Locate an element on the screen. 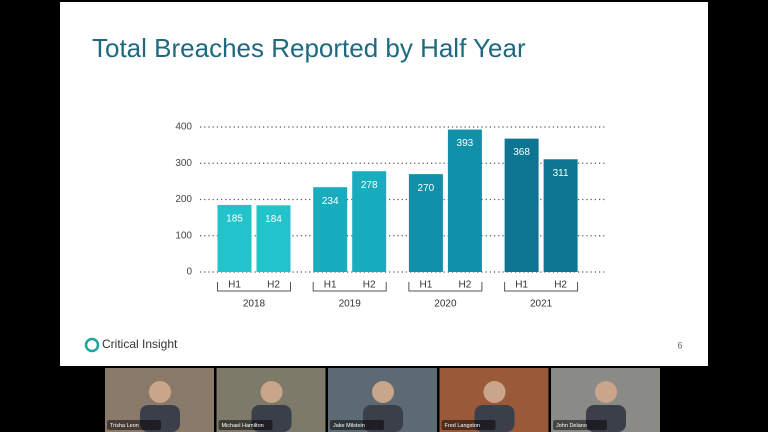 This screenshot has height=432, width=768. page-number: 6 is located at coordinates (679, 345).